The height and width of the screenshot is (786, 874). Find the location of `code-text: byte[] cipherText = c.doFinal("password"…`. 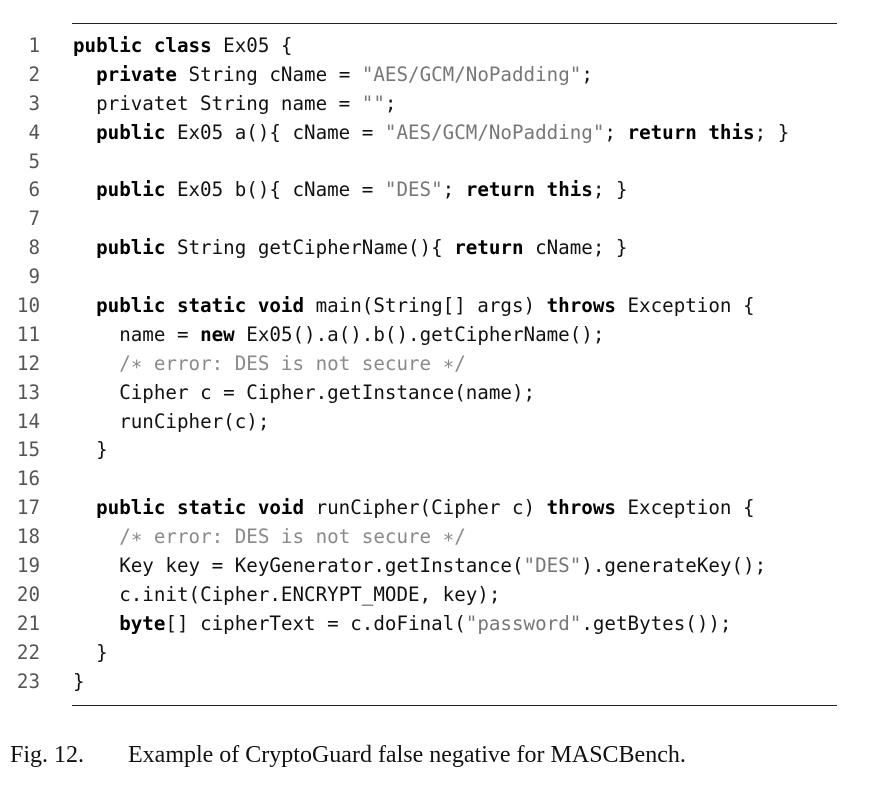

code-text: byte[] cipherText = c.doFinal("password"… is located at coordinates (402, 624).